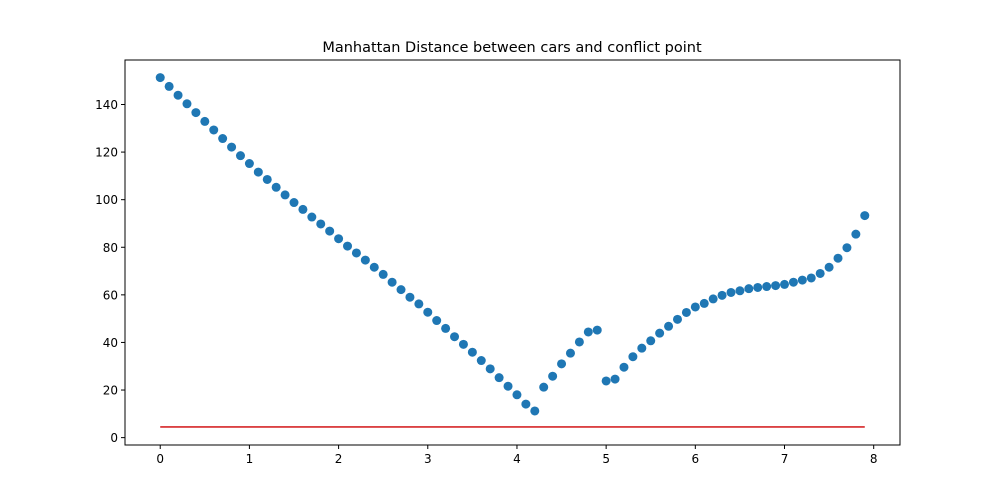 This screenshot has height=500, width=1000. I want to click on x-tick-label: 8, so click(874, 459).